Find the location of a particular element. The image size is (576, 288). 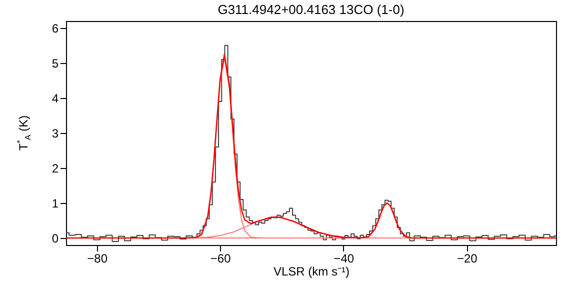

y-tick-label: 1 is located at coordinates (55, 203).